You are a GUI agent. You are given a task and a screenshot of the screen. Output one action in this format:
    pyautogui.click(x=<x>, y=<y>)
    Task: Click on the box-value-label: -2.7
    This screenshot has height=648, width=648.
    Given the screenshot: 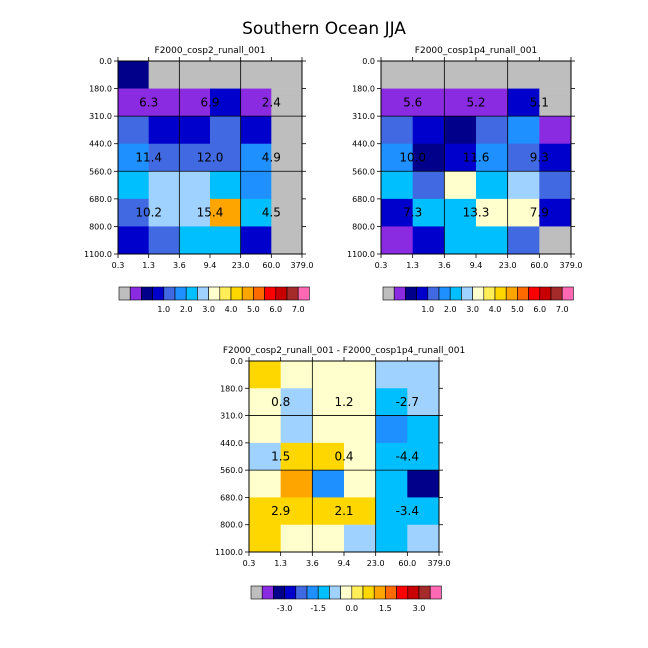 What is the action you would take?
    pyautogui.click(x=407, y=402)
    